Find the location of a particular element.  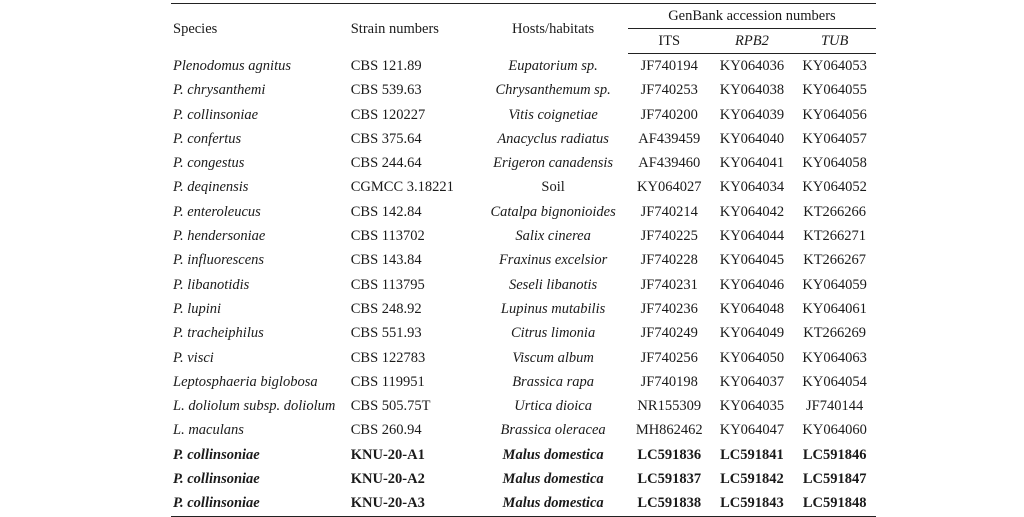

species-cell: Leptosphaeria biglobosa is located at coordinates (245, 381).